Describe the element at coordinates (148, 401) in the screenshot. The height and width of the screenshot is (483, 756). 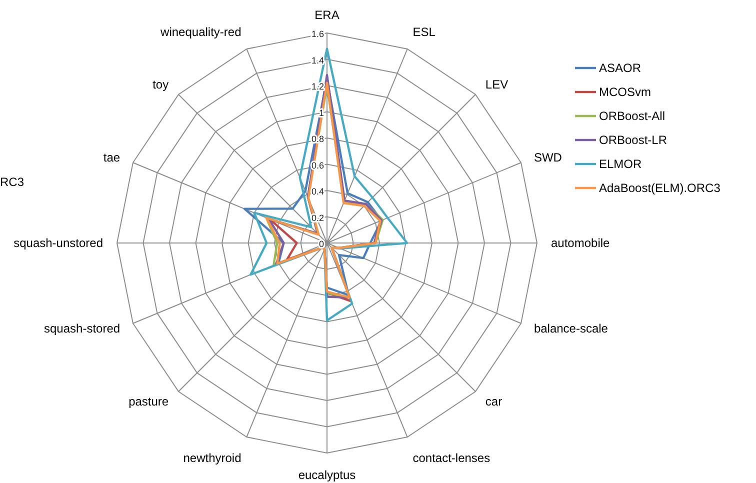
I see `spoke-label: pasture` at that location.